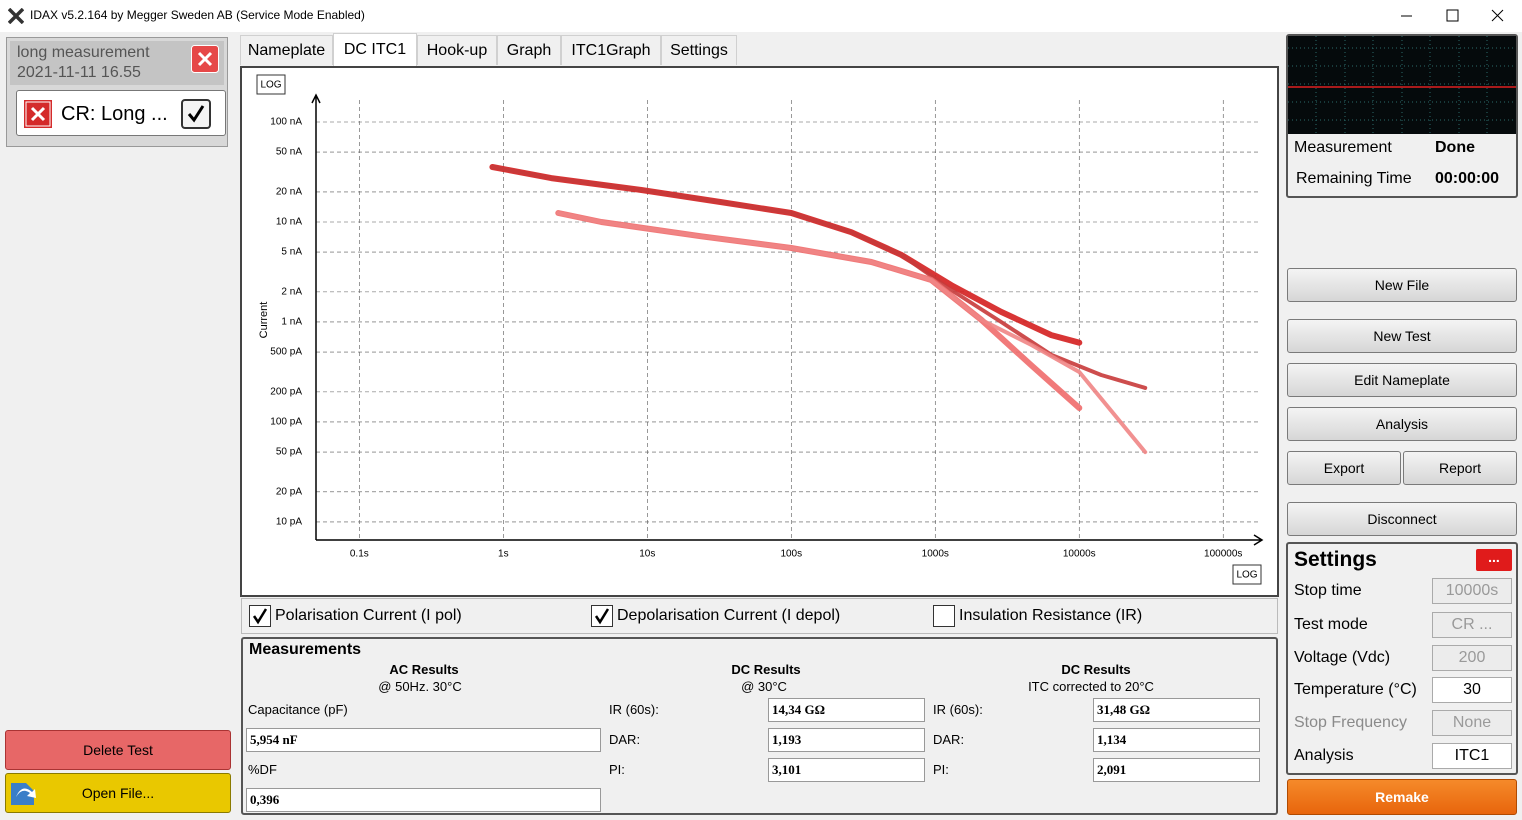 This screenshot has width=1522, height=820. I want to click on settings-title: Settings, so click(1335, 559).